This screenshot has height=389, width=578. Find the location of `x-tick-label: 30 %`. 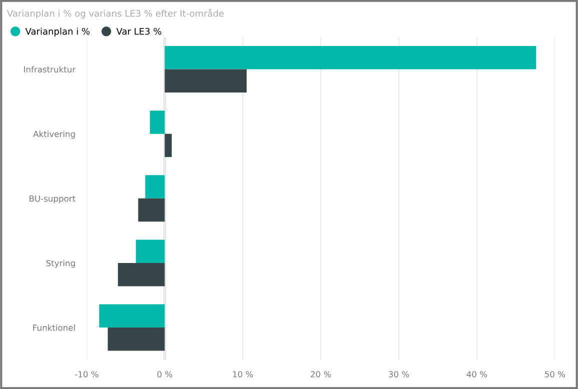

x-tick-label: 30 % is located at coordinates (398, 374).